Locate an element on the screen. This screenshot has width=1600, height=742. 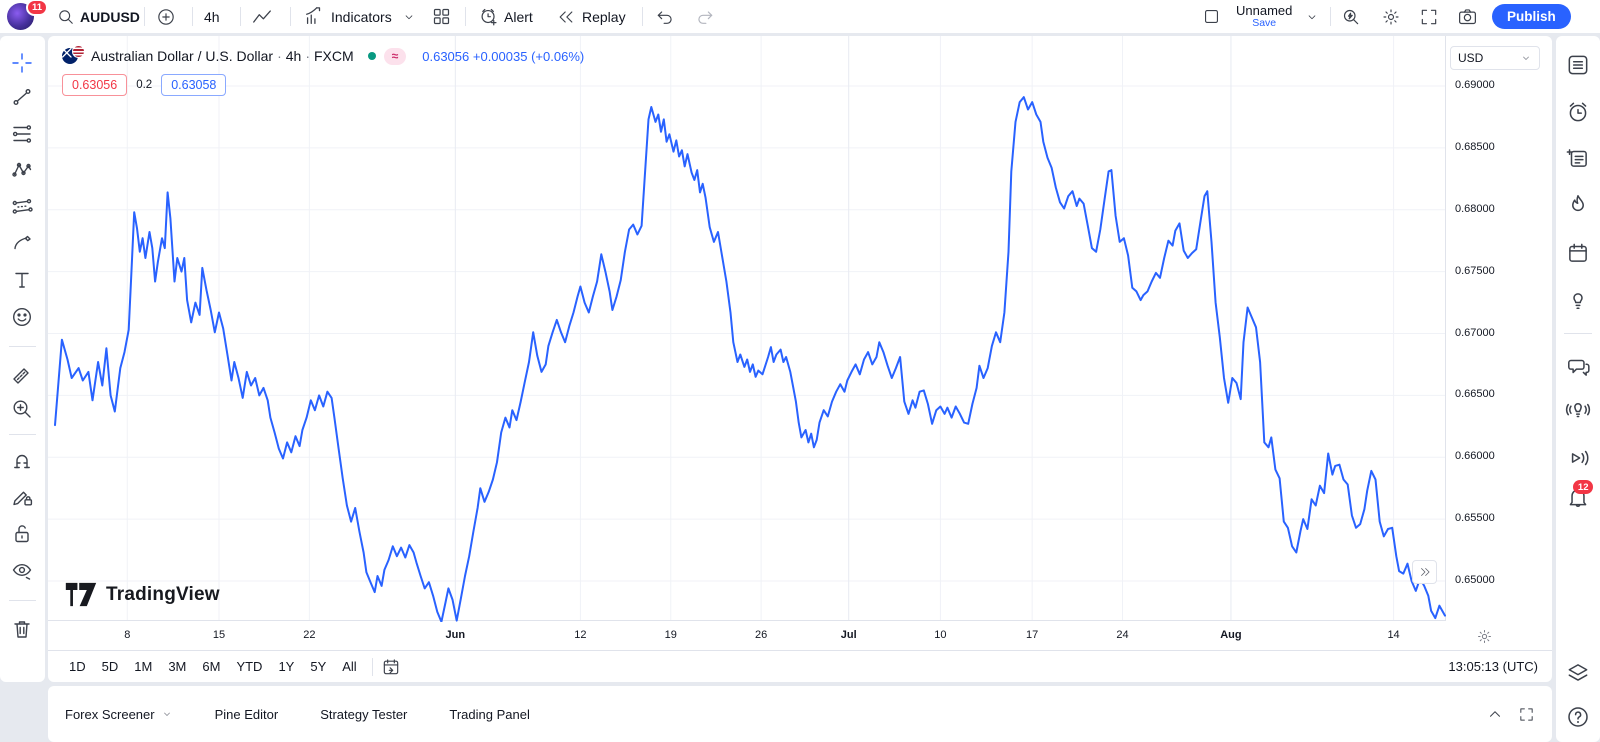
snapshot-button is located at coordinates (1467, 16).